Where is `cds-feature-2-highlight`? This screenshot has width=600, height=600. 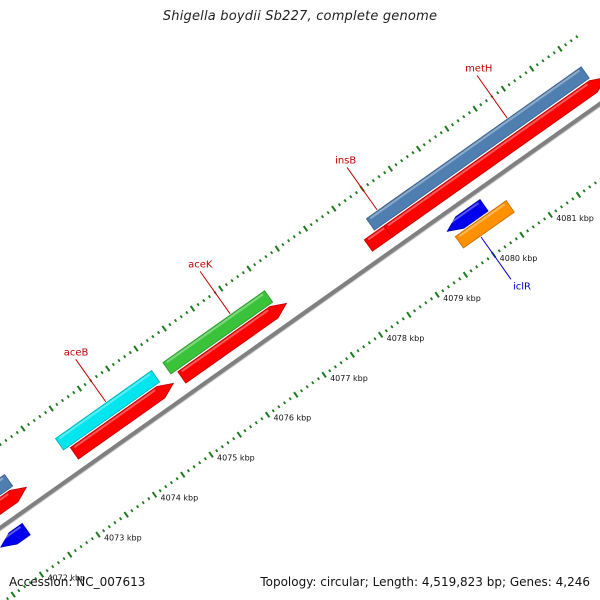 cds-feature-2-highlight is located at coordinates (215, 328).